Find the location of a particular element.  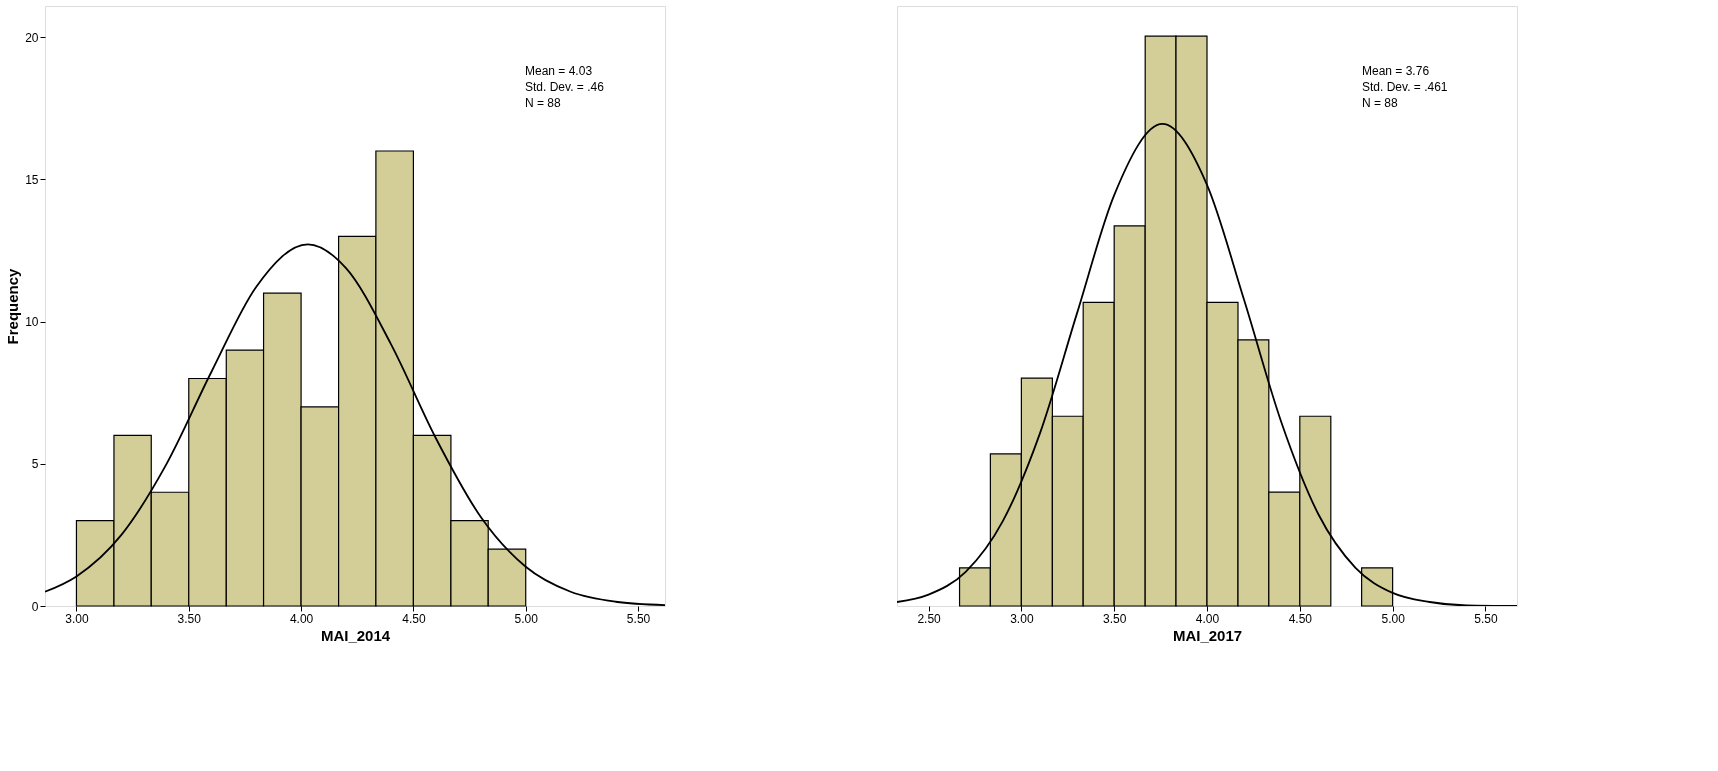

x-axis-title: MAI_2014 is located at coordinates (355, 635).